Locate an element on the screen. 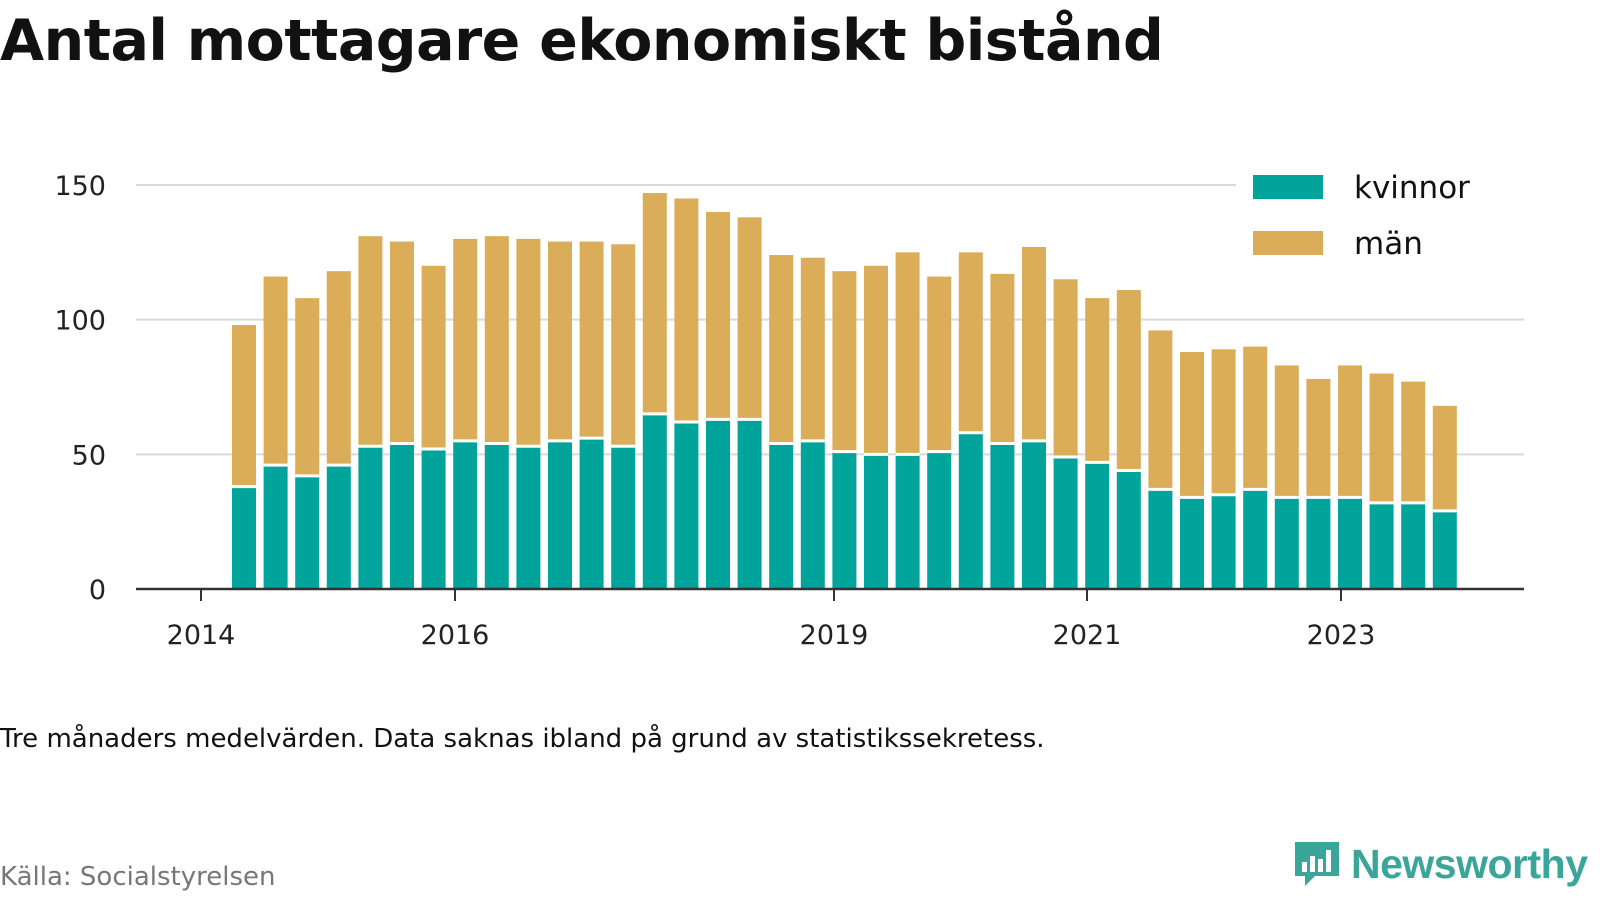 This screenshot has height=900, width=1600. x-tick-label: 2021 is located at coordinates (1087, 635).